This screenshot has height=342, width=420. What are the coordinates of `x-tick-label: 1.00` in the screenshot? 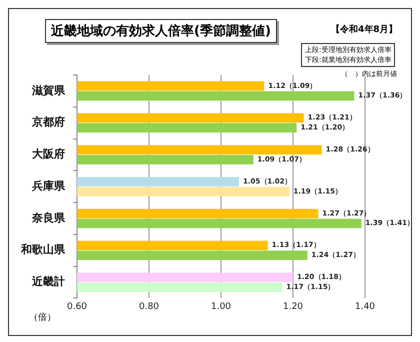 It's located at (221, 307).